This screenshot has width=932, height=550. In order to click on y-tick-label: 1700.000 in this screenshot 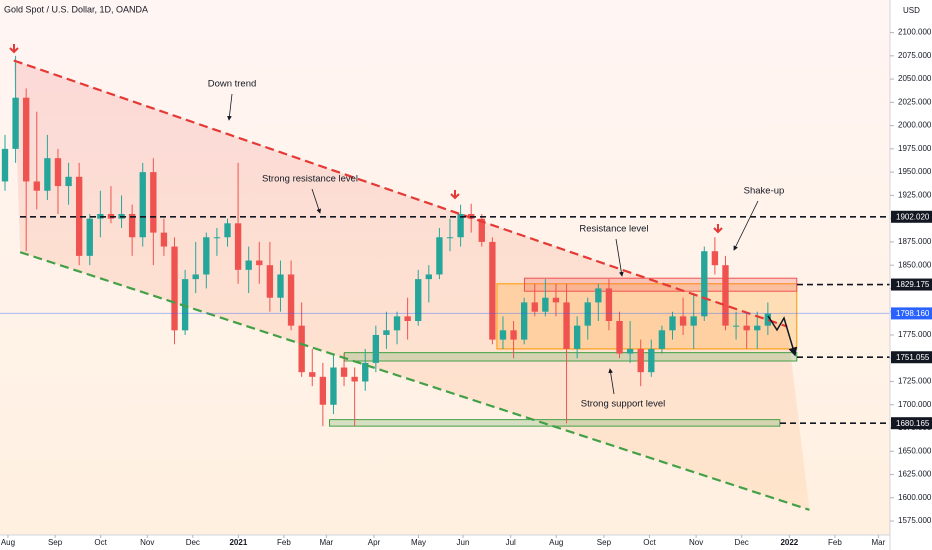, I will do `click(915, 404)`.